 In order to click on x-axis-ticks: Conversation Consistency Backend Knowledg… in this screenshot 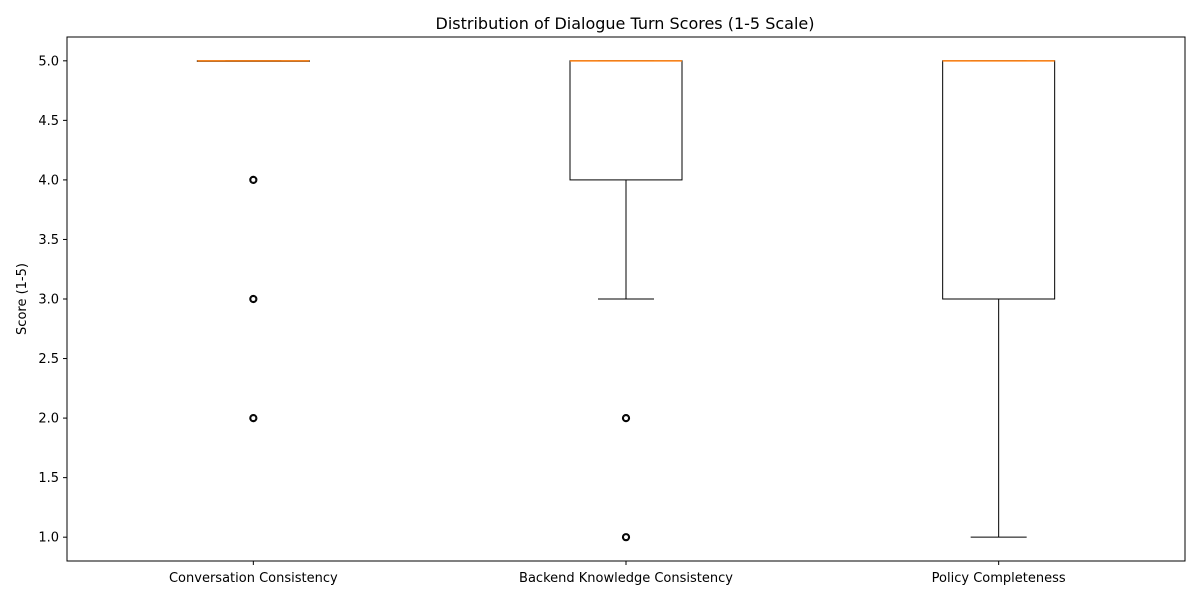, I will do `click(617, 573)`.